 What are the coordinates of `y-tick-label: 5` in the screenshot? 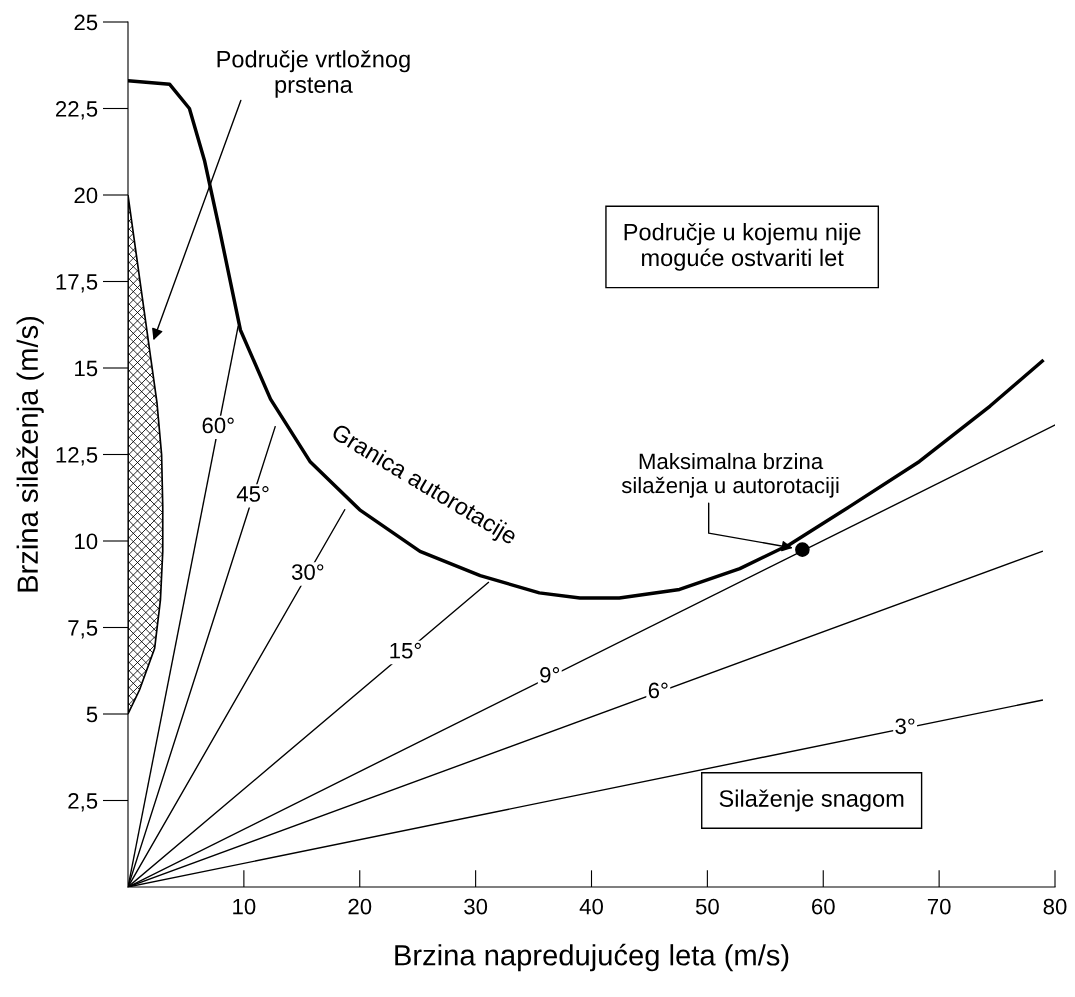 It's located at (92, 714).